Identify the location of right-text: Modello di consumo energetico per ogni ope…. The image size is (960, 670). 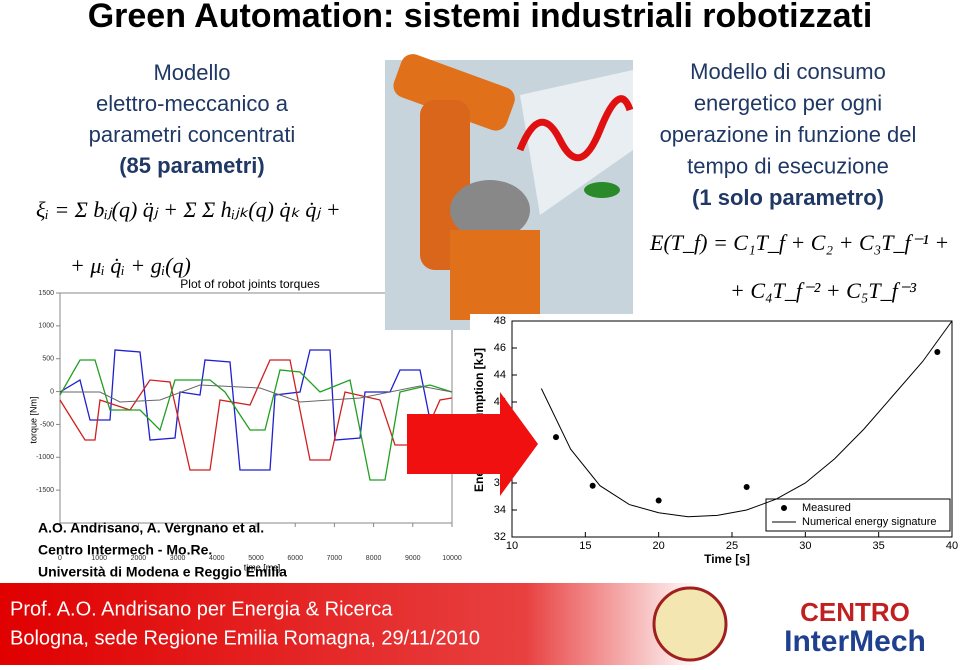
(788, 134).